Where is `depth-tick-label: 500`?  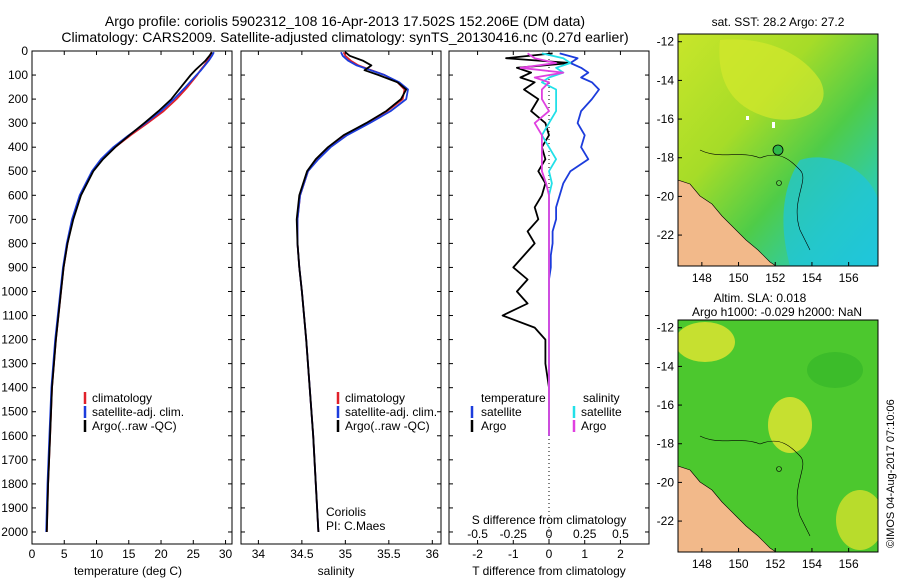
depth-tick-label: 500 is located at coordinates (18, 171).